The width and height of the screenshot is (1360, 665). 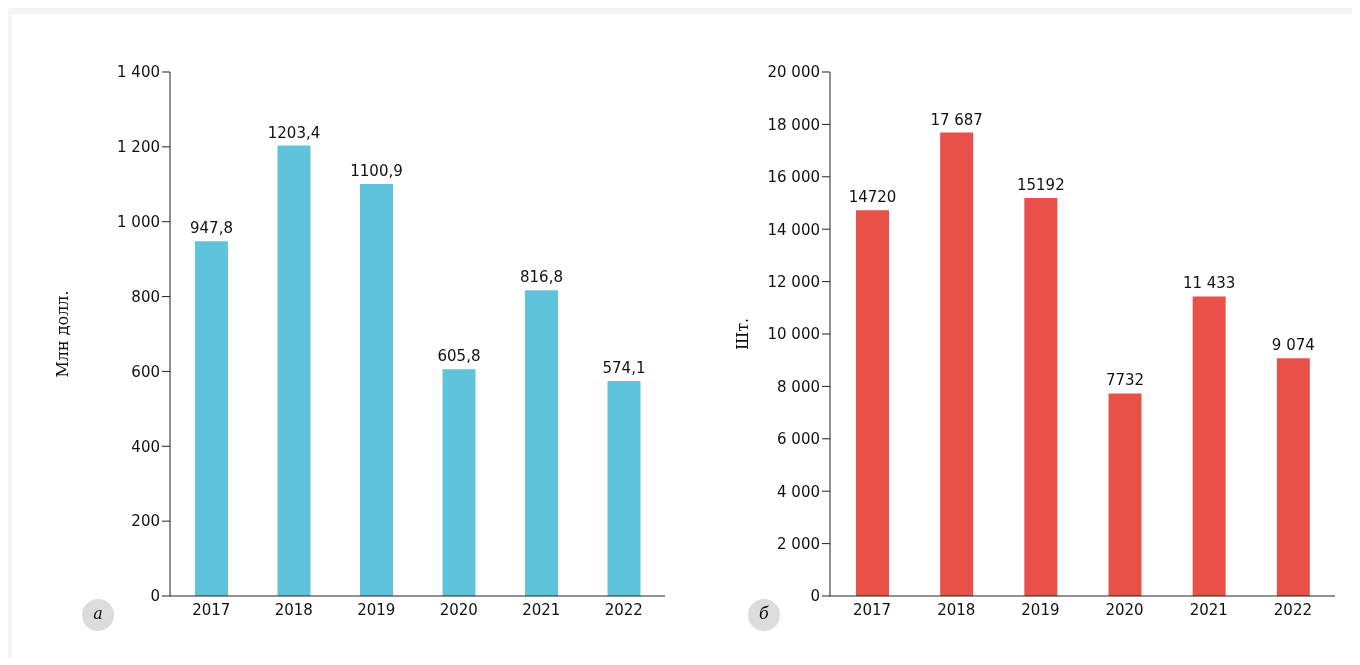 I want to click on data-label: 605,8, so click(x=459, y=356).